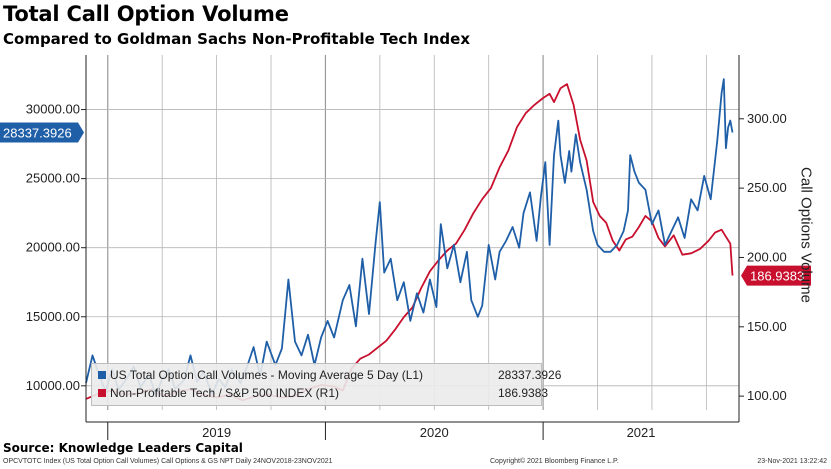 The width and height of the screenshot is (831, 469). I want to click on last-value-flag-call-volume: 28337.3926, so click(42, 132).